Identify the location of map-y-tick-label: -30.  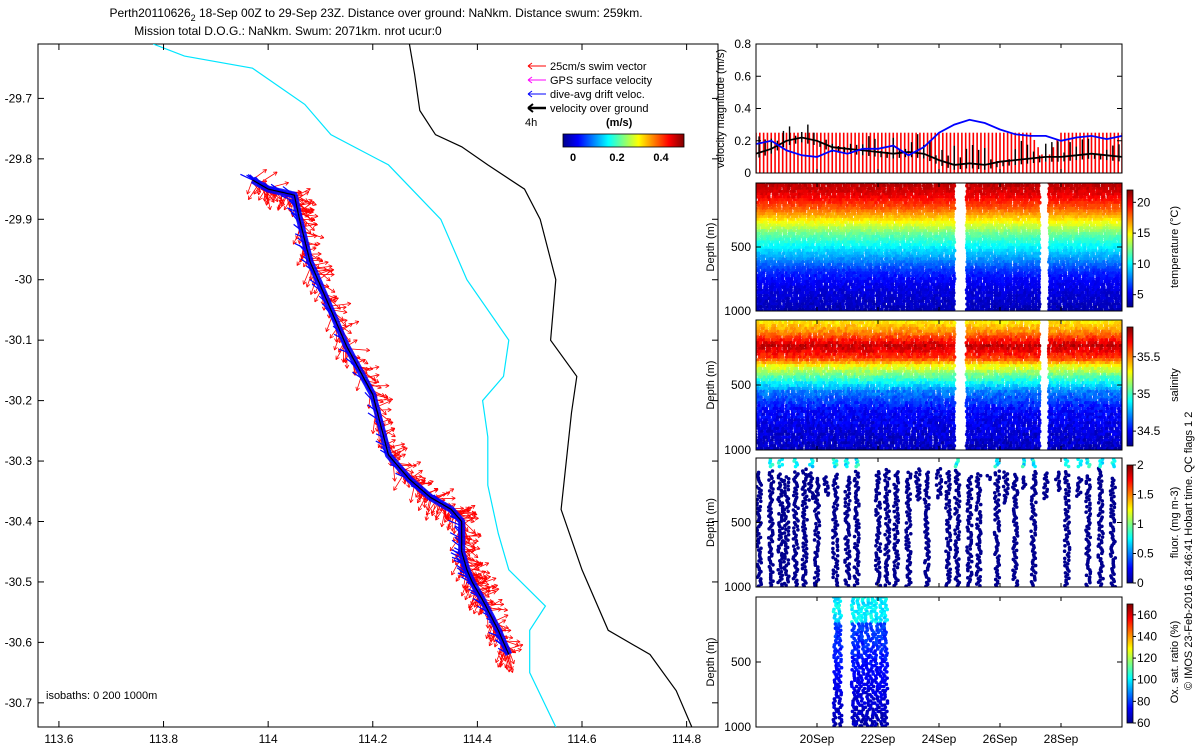
(24, 280).